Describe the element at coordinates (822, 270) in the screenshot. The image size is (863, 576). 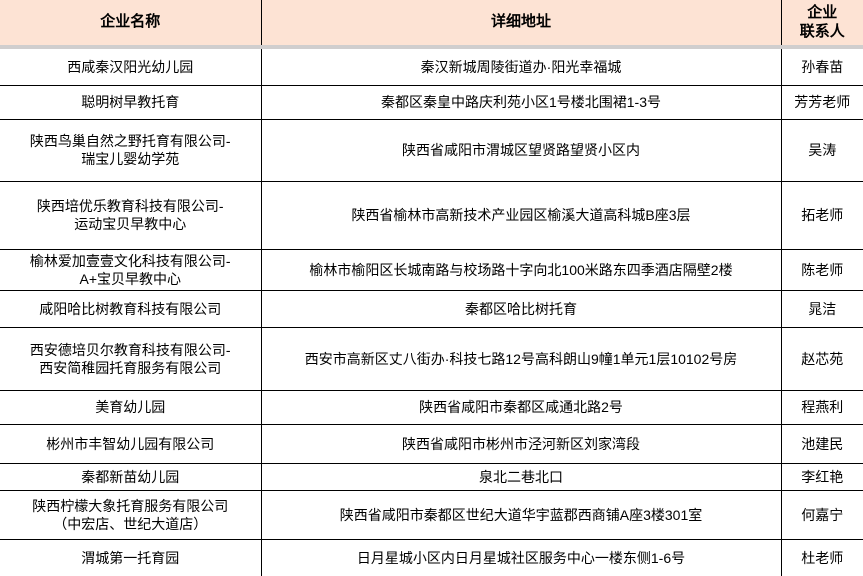
I see `contact-cell: 陈老师` at that location.